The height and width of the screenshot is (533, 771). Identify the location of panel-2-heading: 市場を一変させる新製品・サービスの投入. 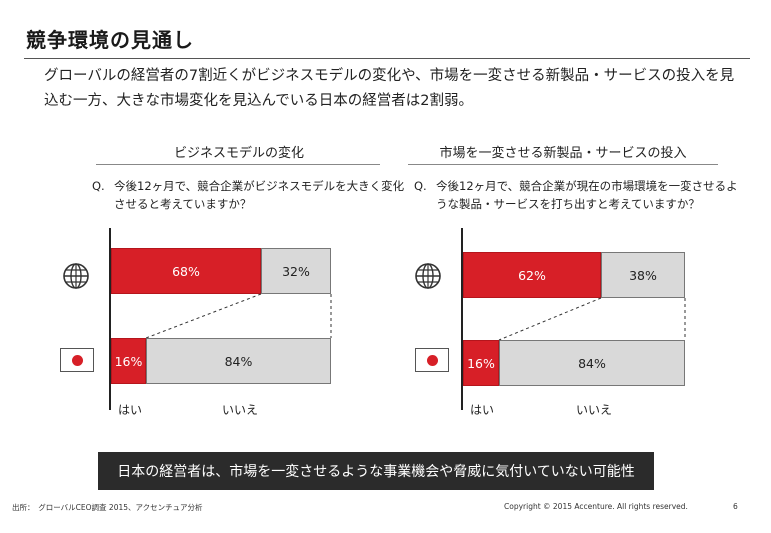
(563, 153).